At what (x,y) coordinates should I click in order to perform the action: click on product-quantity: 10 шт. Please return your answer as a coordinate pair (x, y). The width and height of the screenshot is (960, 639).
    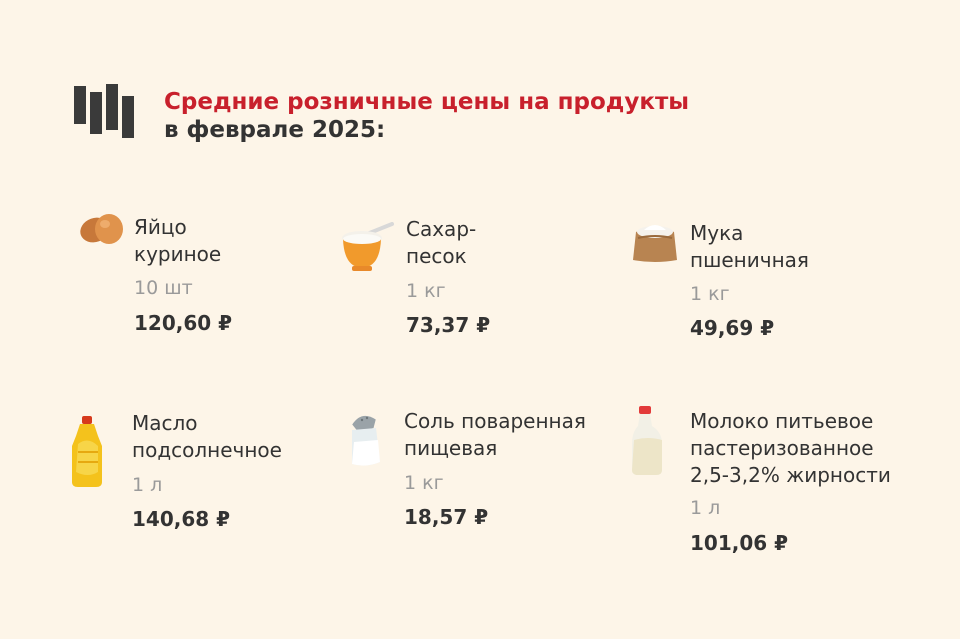
    Looking at the image, I should click on (163, 288).